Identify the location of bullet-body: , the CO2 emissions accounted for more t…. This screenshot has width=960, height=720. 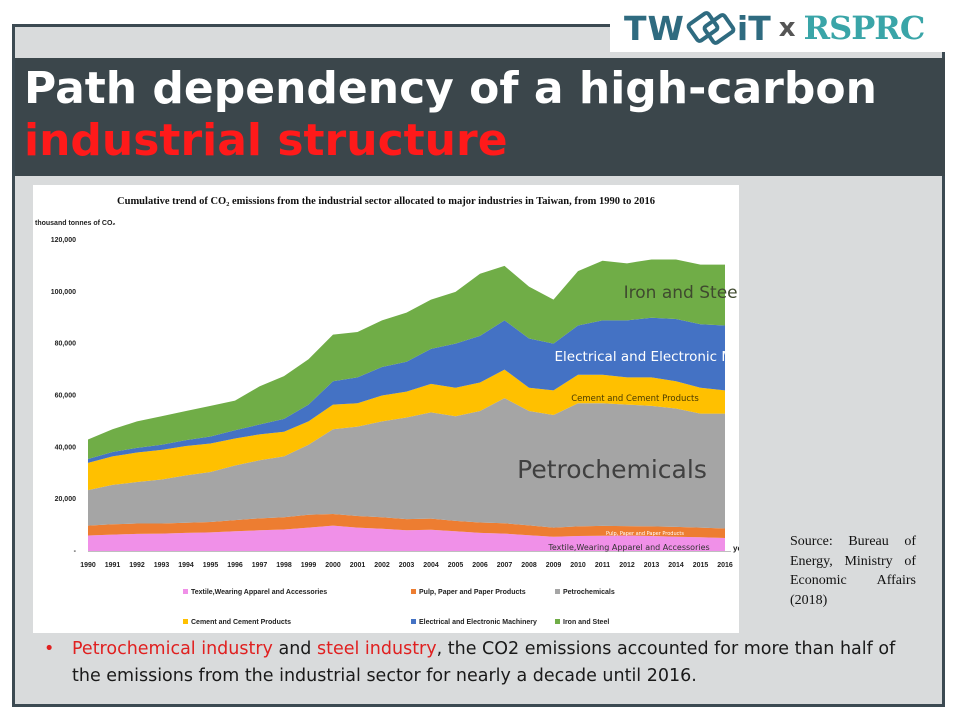
(484, 662).